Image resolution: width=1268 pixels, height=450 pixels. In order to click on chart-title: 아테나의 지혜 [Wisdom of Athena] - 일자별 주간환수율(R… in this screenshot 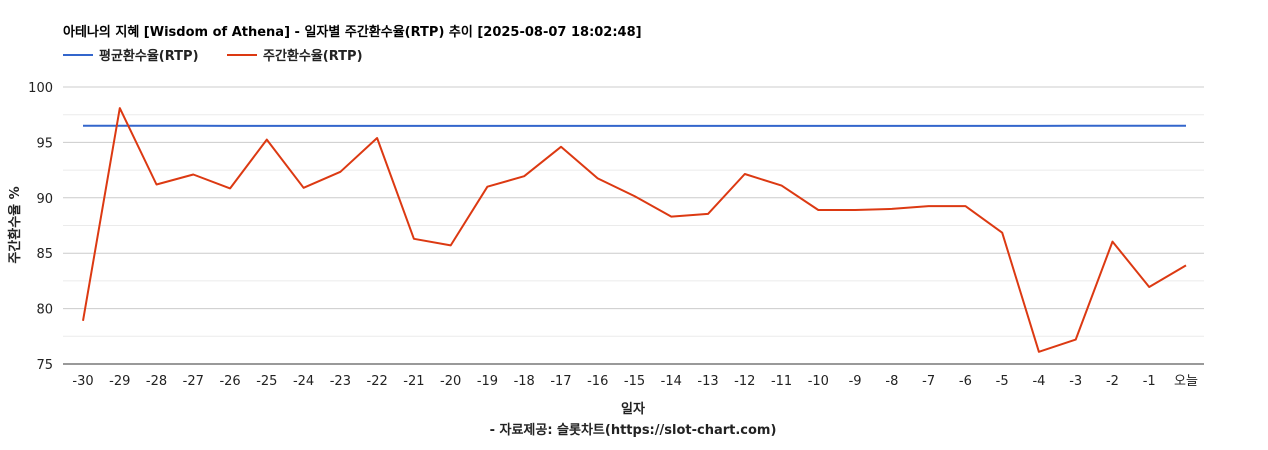, I will do `click(352, 32)`.